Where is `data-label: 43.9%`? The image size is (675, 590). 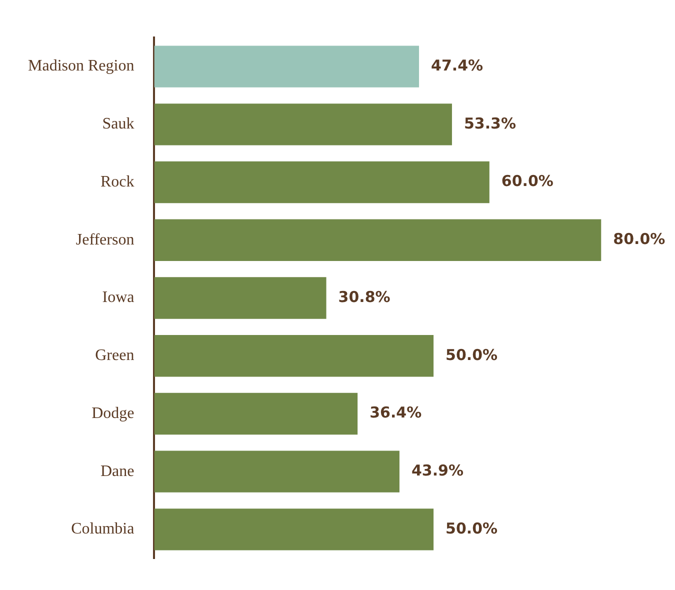
data-label: 43.9% is located at coordinates (437, 470).